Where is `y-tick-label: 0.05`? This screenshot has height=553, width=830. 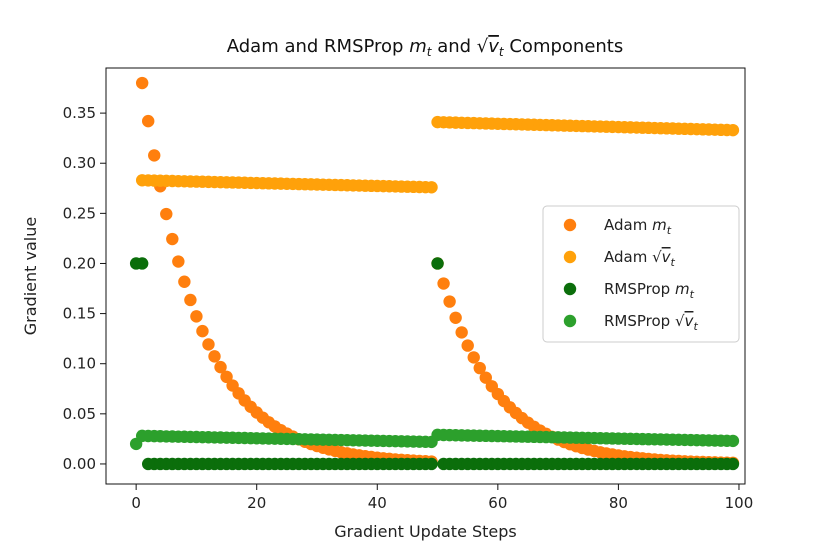
y-tick-label: 0.05 is located at coordinates (79, 414).